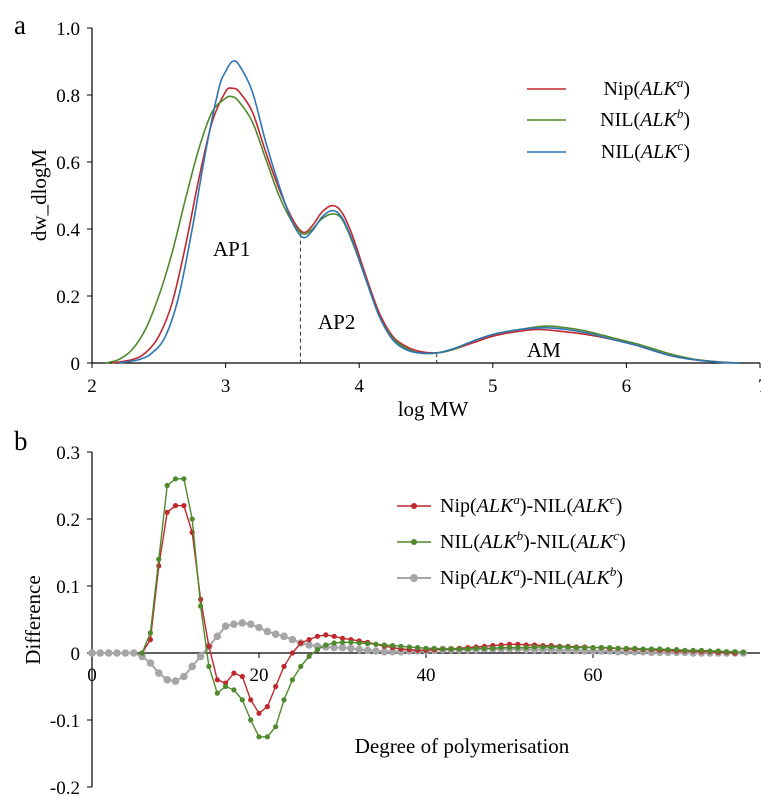  I want to click on region-label-ap1: AP1, so click(231, 249).